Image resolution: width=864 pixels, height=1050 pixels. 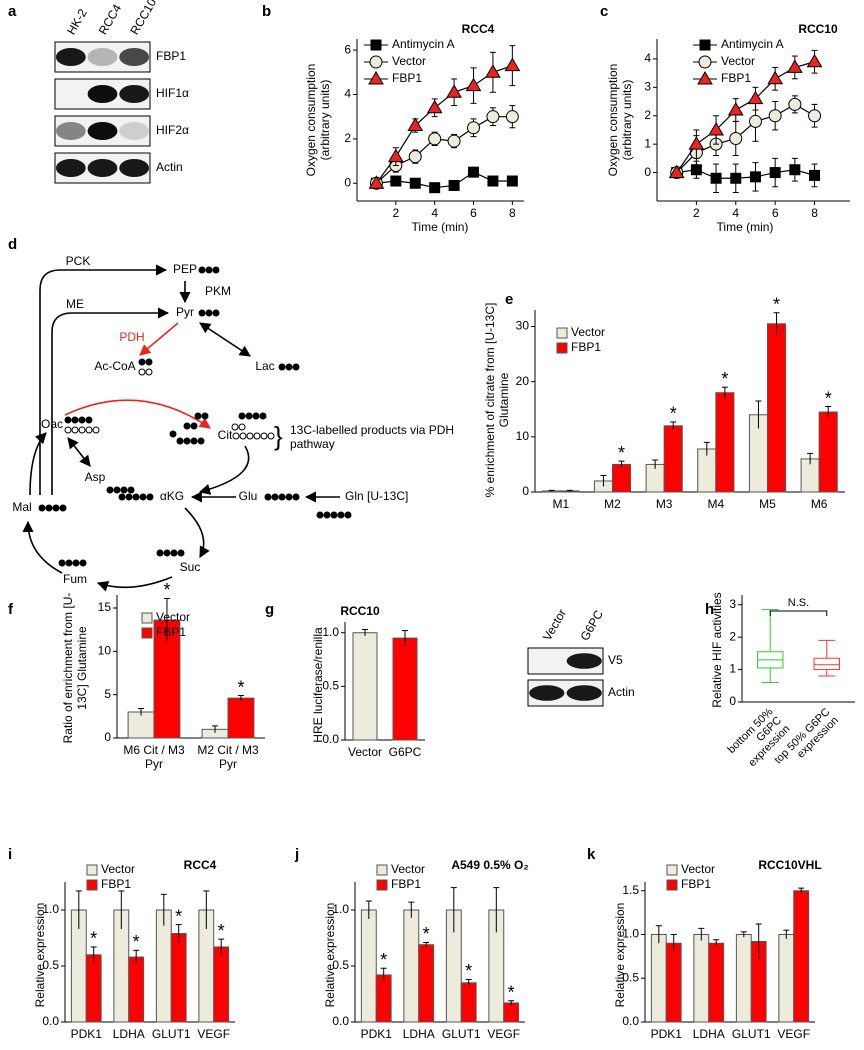 What do you see at coordinates (523, 436) in the screenshot?
I see `y-tick-label: 10` at bounding box center [523, 436].